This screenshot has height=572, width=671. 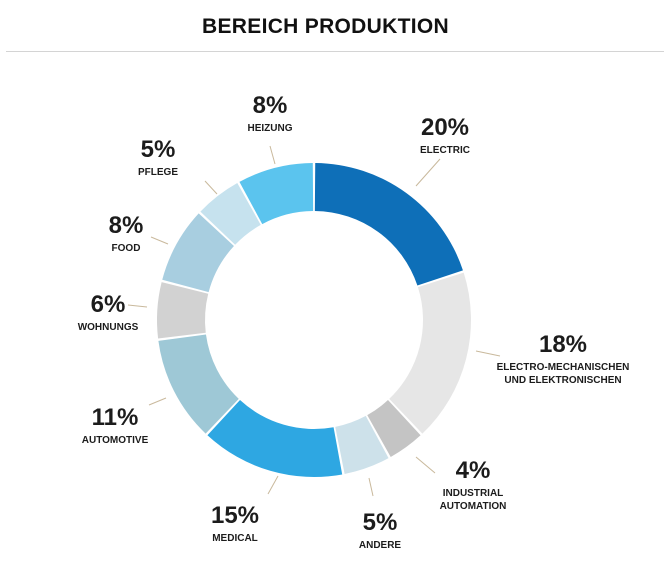 I want to click on category-label-heizung: HEIZUNG, so click(x=270, y=128).